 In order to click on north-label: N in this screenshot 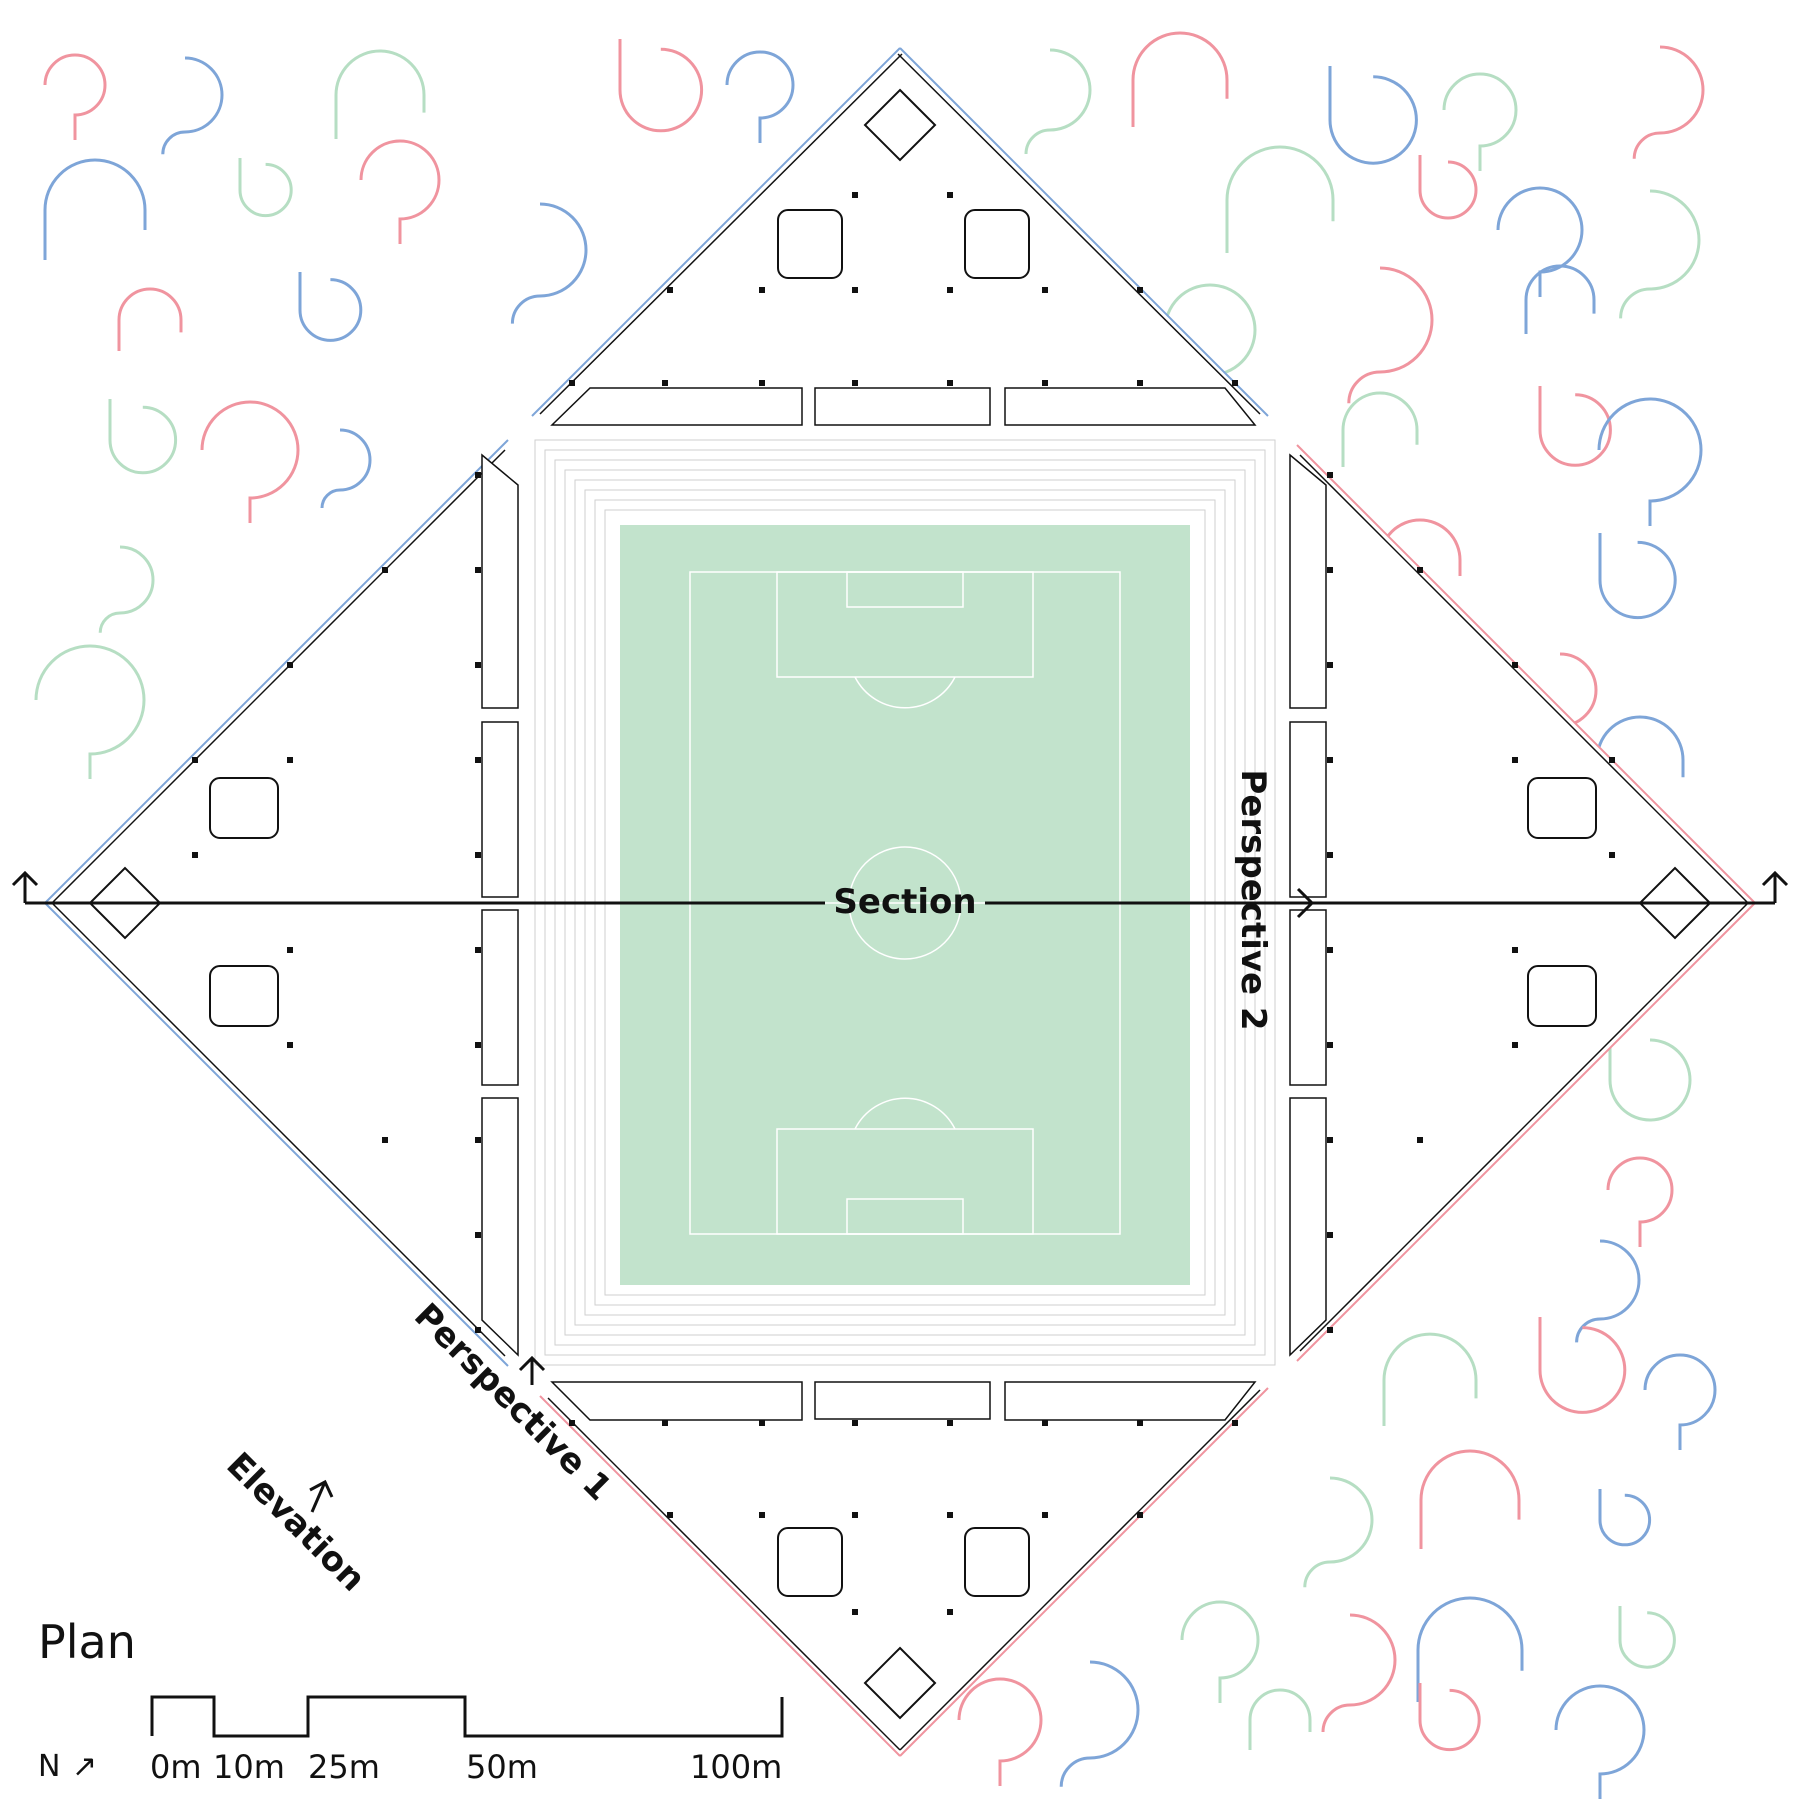, I will do `click(49, 1766)`.